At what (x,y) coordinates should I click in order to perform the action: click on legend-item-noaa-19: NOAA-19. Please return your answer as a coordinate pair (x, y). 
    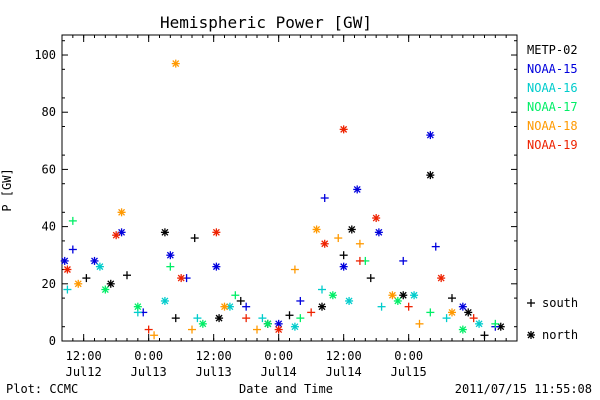
    Looking at the image, I should click on (552, 145).